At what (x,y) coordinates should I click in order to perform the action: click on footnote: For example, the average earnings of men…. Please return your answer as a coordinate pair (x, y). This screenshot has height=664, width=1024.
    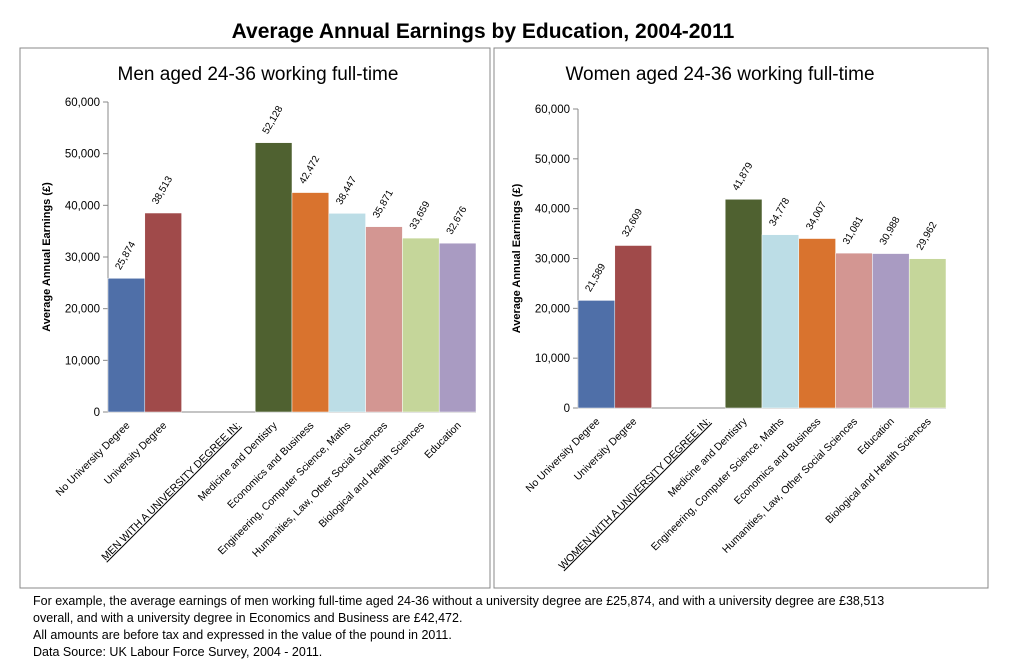
    Looking at the image, I should click on (458, 601).